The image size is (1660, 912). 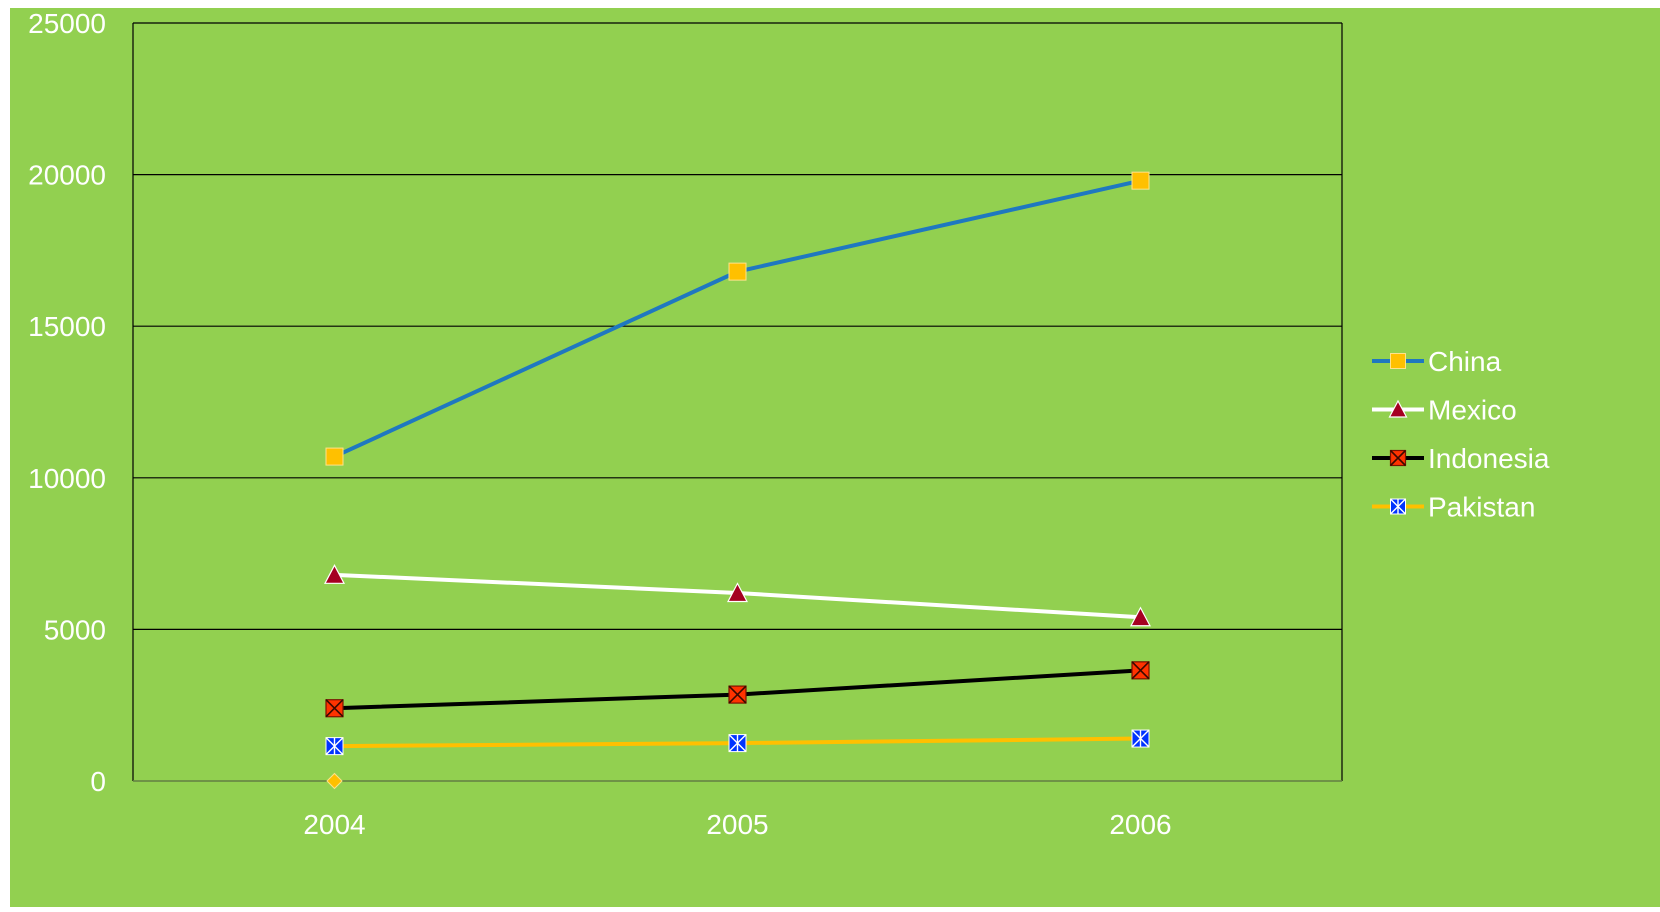 I want to click on y-tick-label: 25000, so click(x=67, y=23).